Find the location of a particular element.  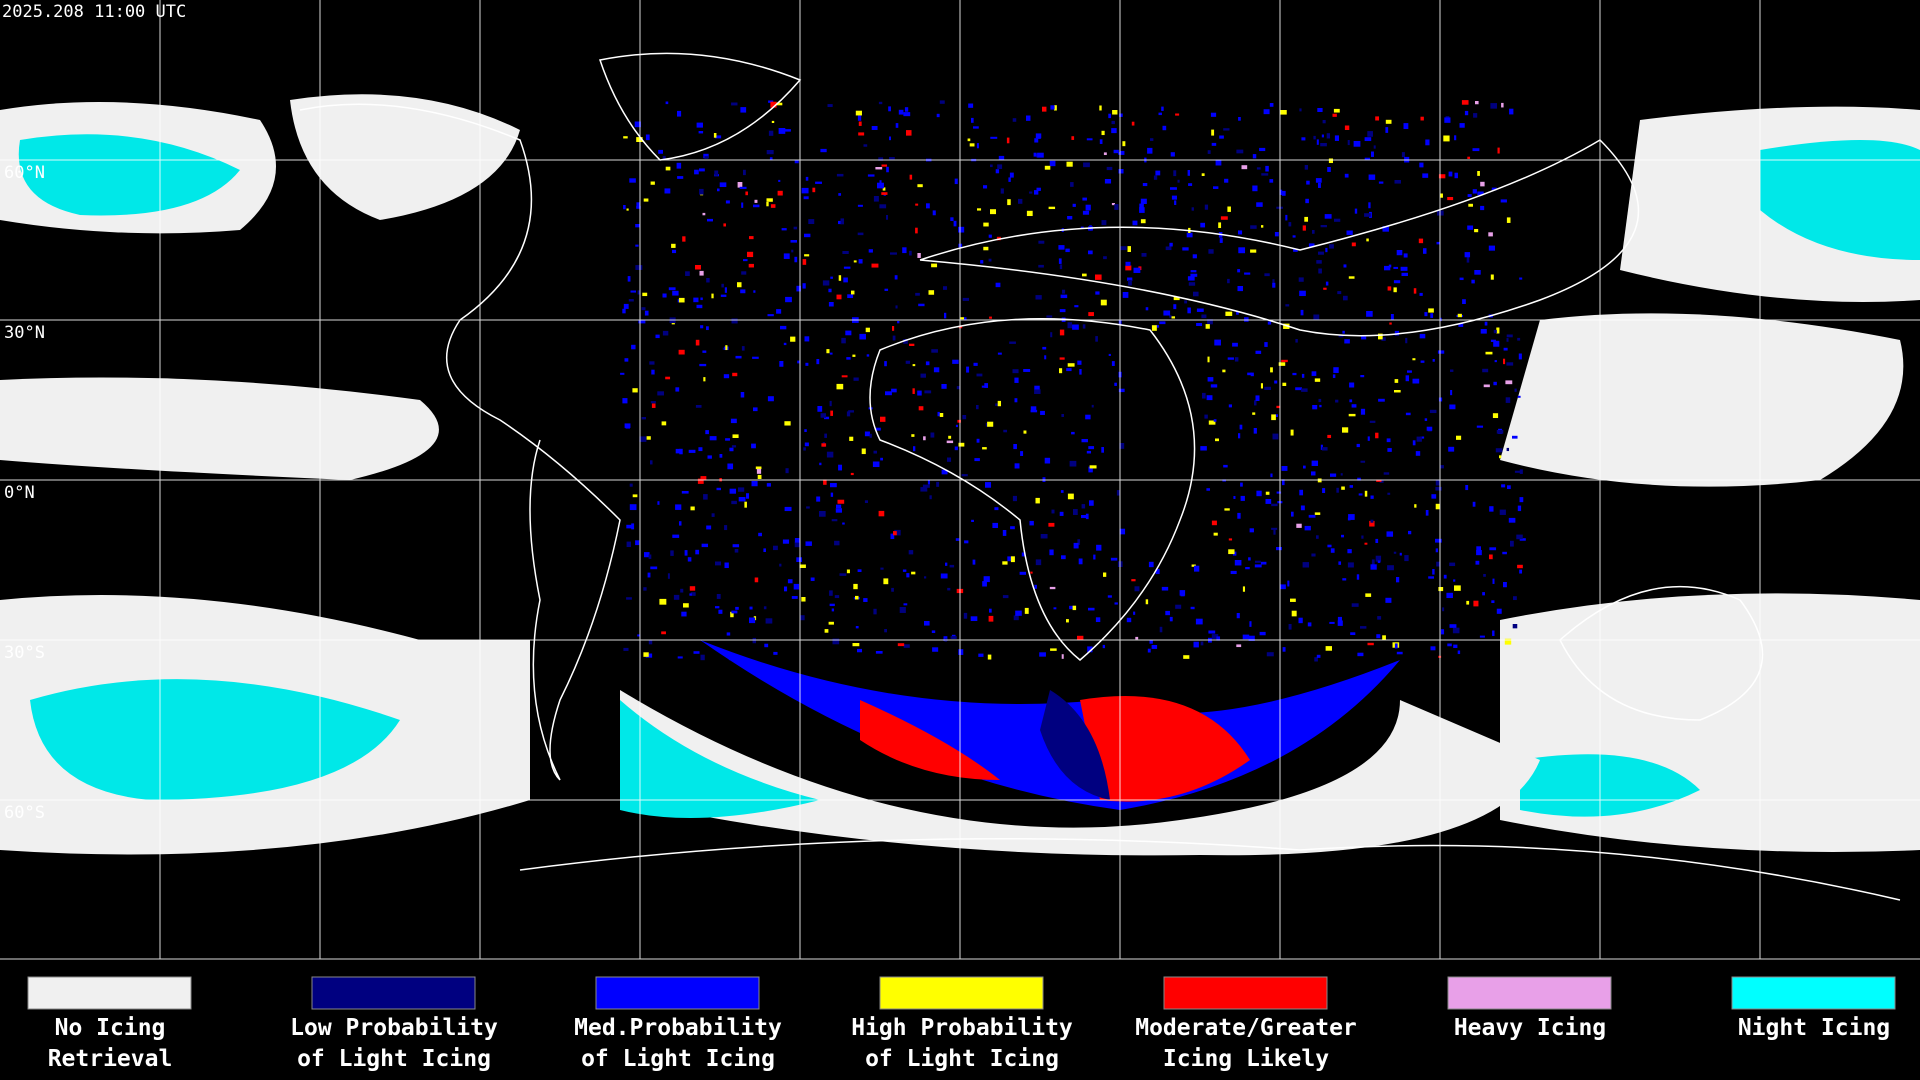

icing-area is located at coordinates (1075, 745).